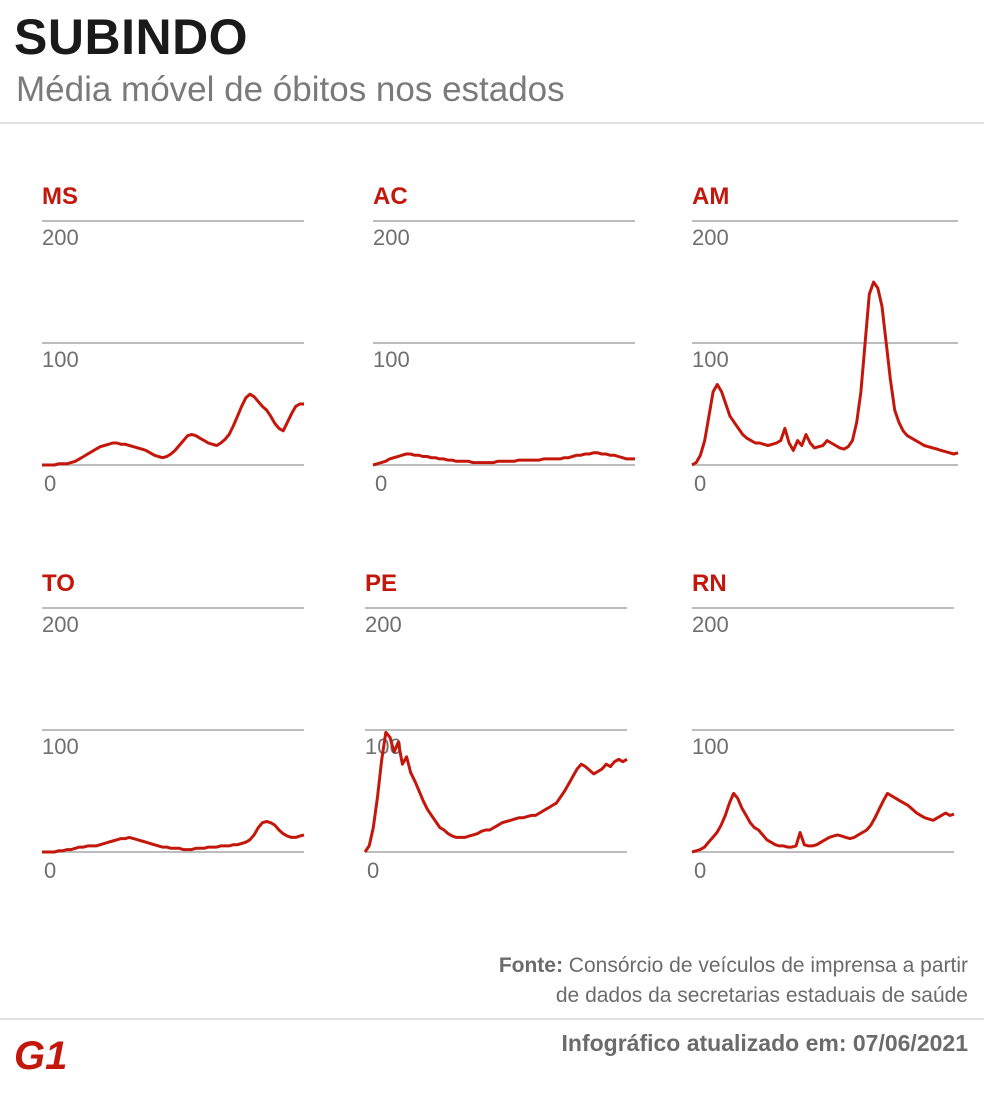 The width and height of the screenshot is (984, 1093). I want to click on panel-ms: MS 200 100 0, so click(192, 353).